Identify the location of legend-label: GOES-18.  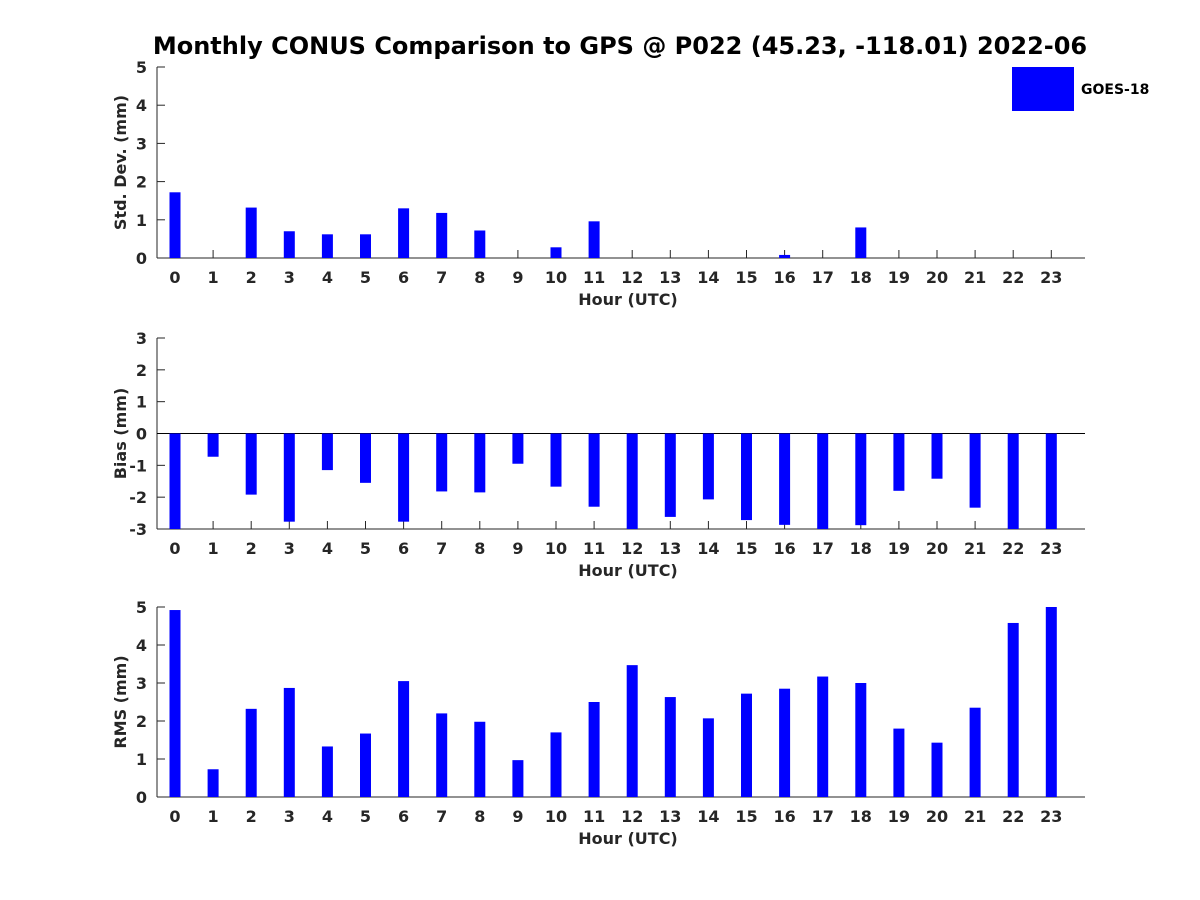
(1115, 90).